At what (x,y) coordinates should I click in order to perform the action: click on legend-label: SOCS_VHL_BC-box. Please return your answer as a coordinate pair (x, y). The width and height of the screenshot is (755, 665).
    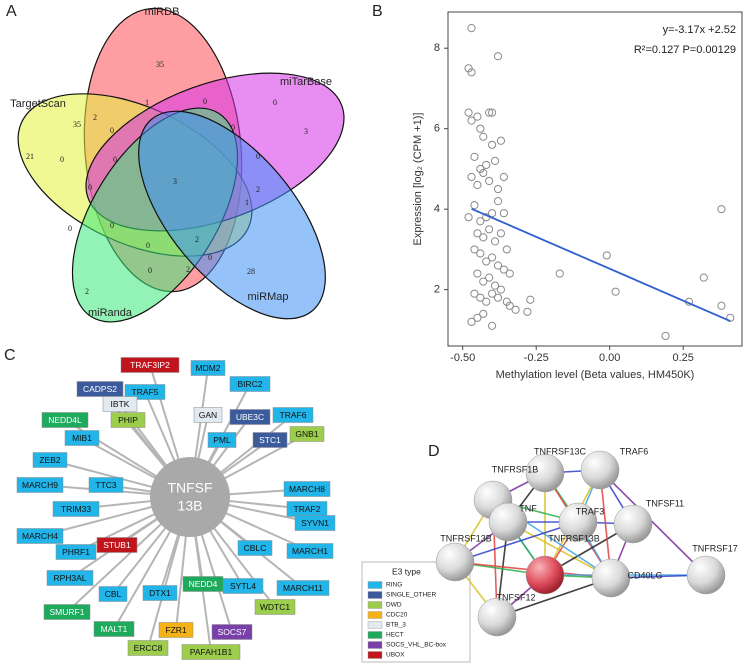
    Looking at the image, I should click on (416, 645).